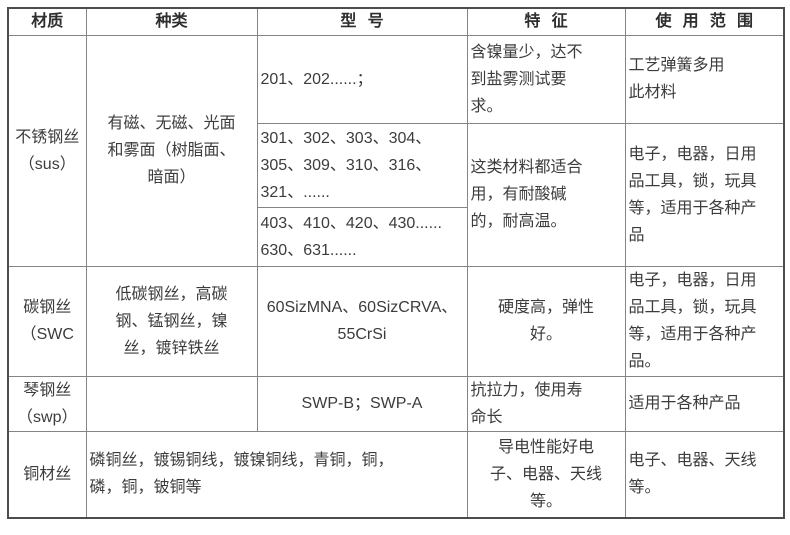 The height and width of the screenshot is (535, 790). What do you see at coordinates (704, 194) in the screenshot?
I see `cell-stainless-usage-general: 电子，电器，日用 品工具，锁，玩具 等，适用于各种产 品` at bounding box center [704, 194].